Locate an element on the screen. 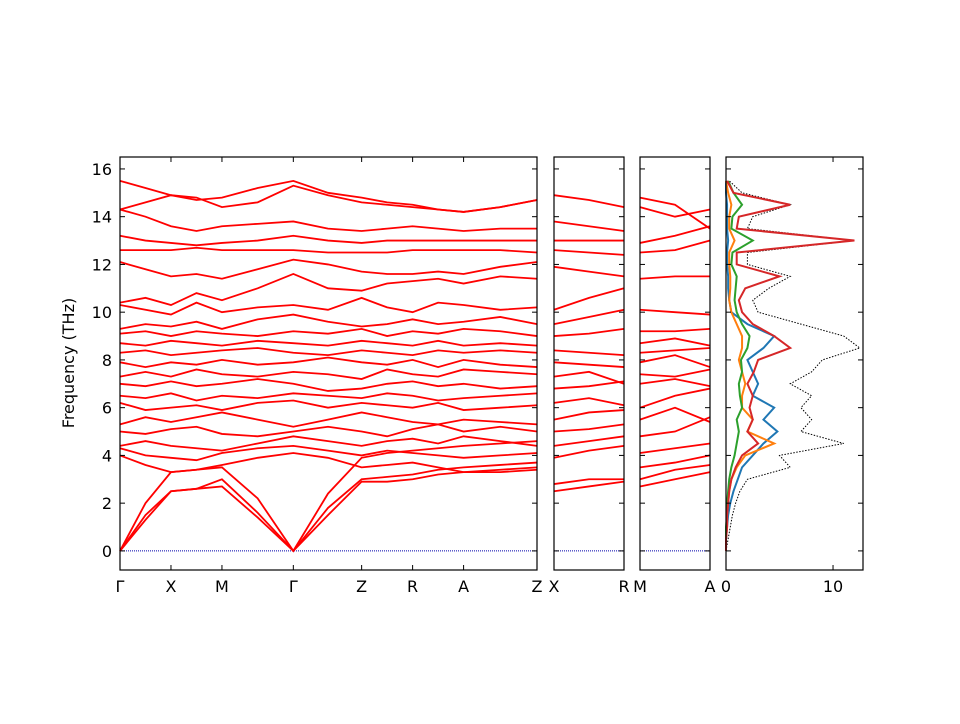  y-tick-label: 6 is located at coordinates (107, 408).